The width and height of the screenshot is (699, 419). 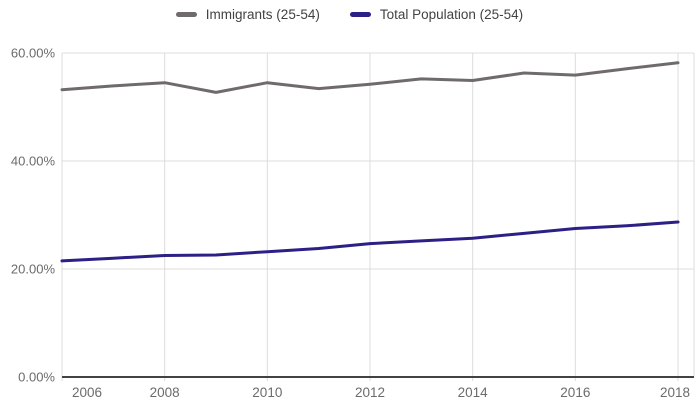 What do you see at coordinates (36, 377) in the screenshot?
I see `y-tick-label: 0.00%` at bounding box center [36, 377].